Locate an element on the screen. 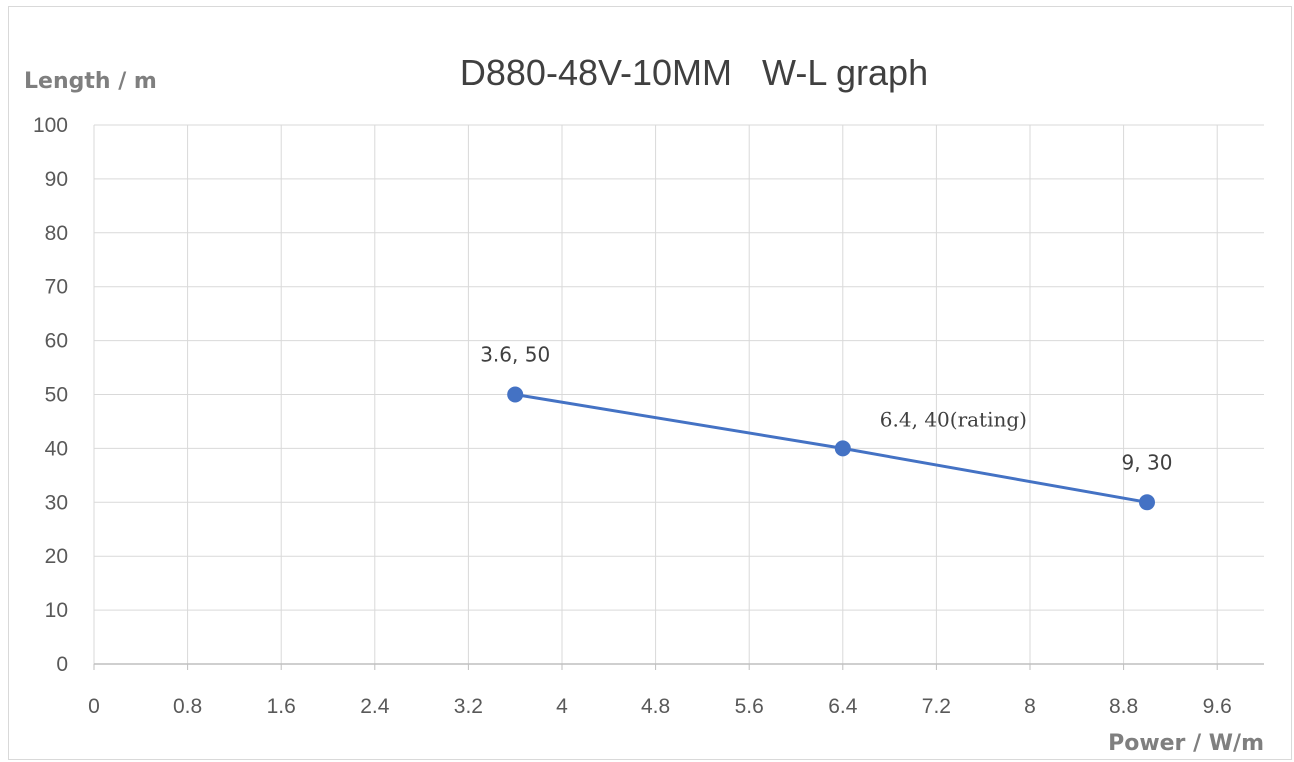 The width and height of the screenshot is (1294, 762). x-tick-label: 3.2 is located at coordinates (468, 706).